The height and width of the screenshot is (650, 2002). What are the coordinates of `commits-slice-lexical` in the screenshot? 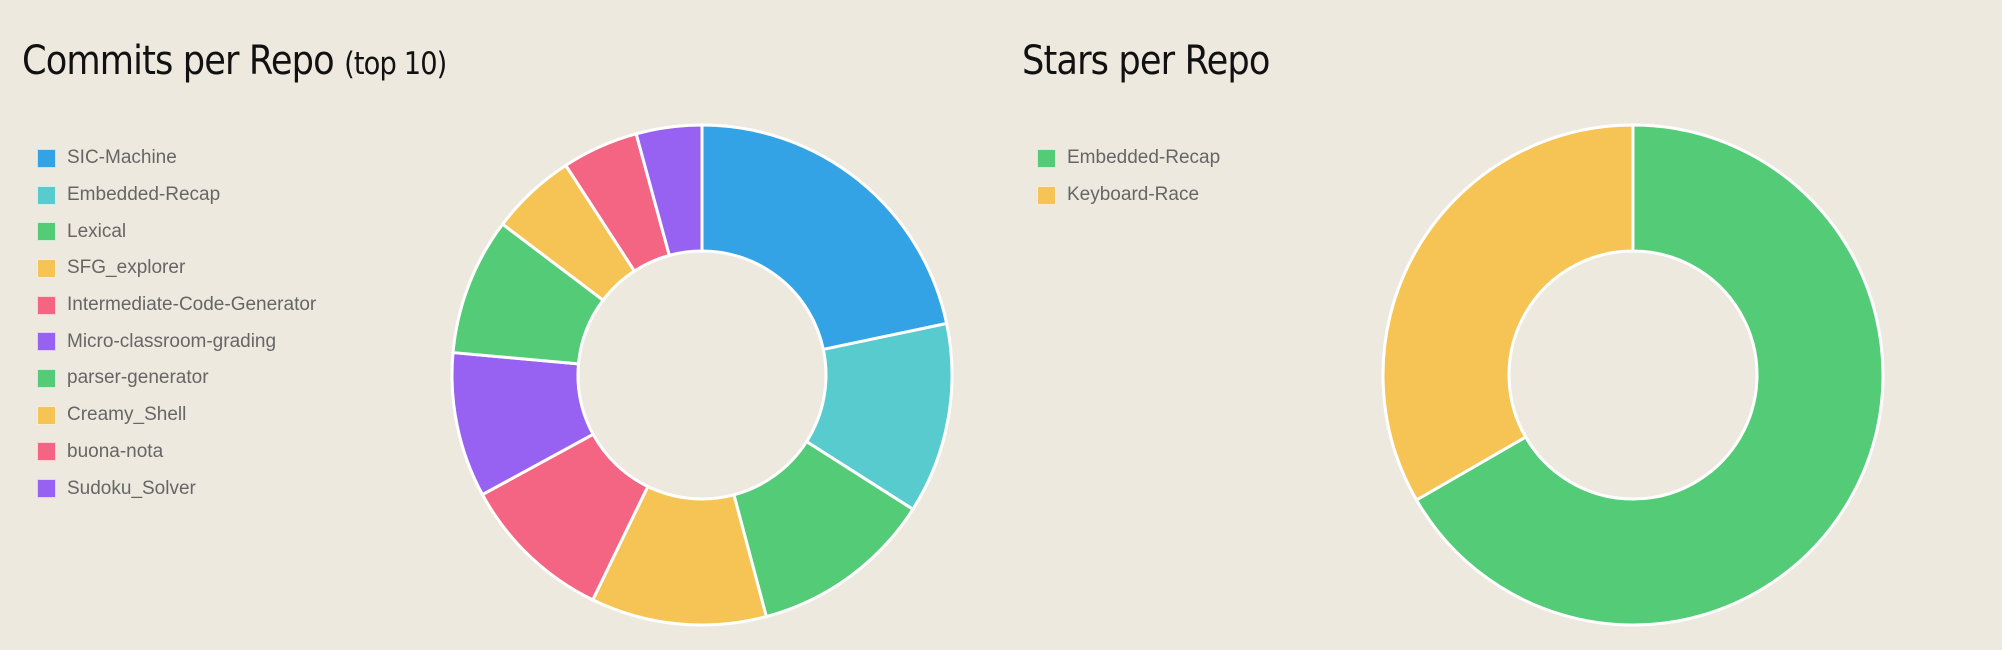 It's located at (823, 529).